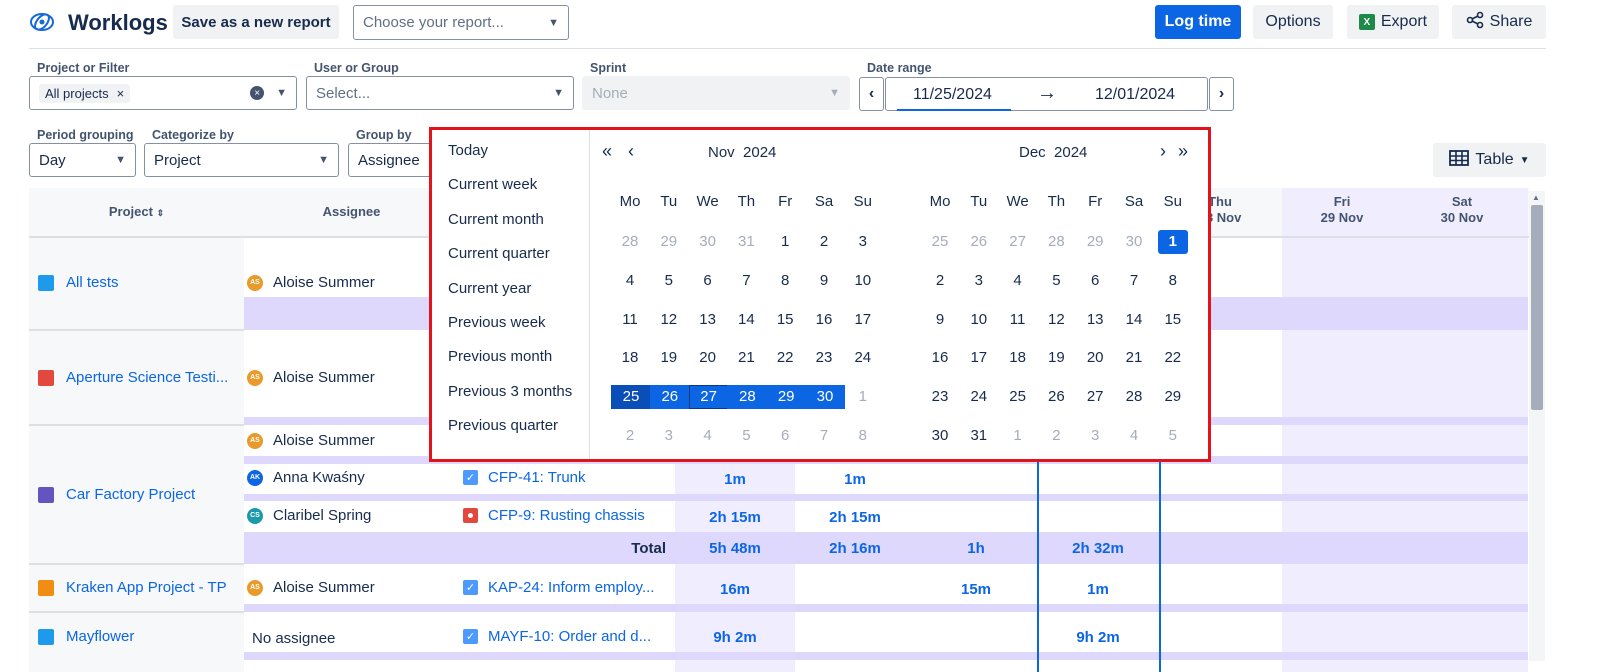  Describe the element at coordinates (607, 151) in the screenshot. I see `prev-year-button: «` at that location.